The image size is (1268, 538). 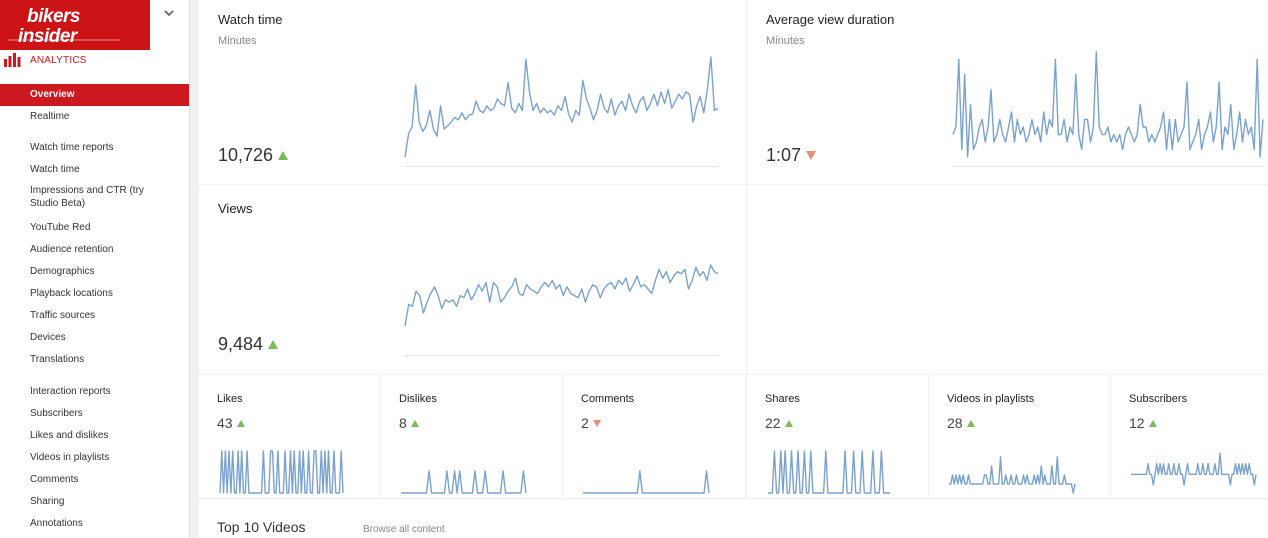 What do you see at coordinates (237, 41) in the screenshot?
I see `watch-time-unit: Minutes` at bounding box center [237, 41].